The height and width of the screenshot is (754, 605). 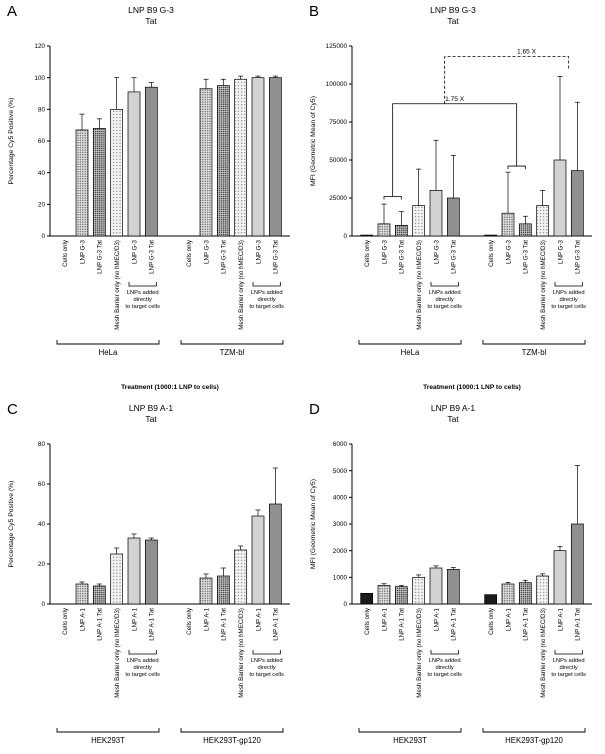 What do you see at coordinates (11, 524) in the screenshot?
I see `y-axis-title: Percentage Cy5 Positive (%)` at bounding box center [11, 524].